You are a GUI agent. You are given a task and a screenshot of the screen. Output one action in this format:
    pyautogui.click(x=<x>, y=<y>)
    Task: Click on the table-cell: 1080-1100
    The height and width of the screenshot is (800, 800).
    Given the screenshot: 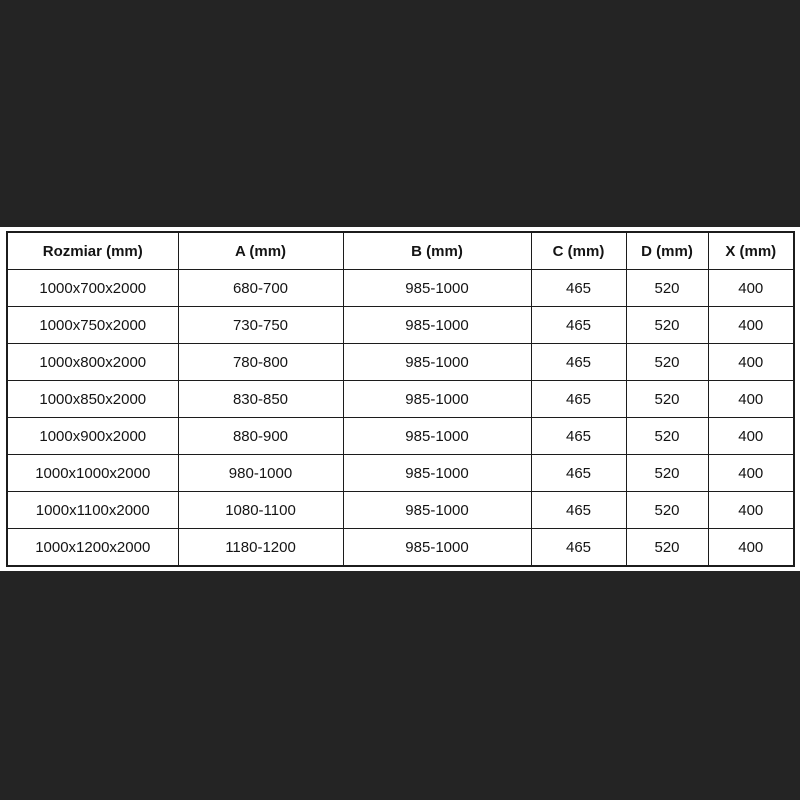 What is the action you would take?
    pyautogui.click(x=260, y=510)
    